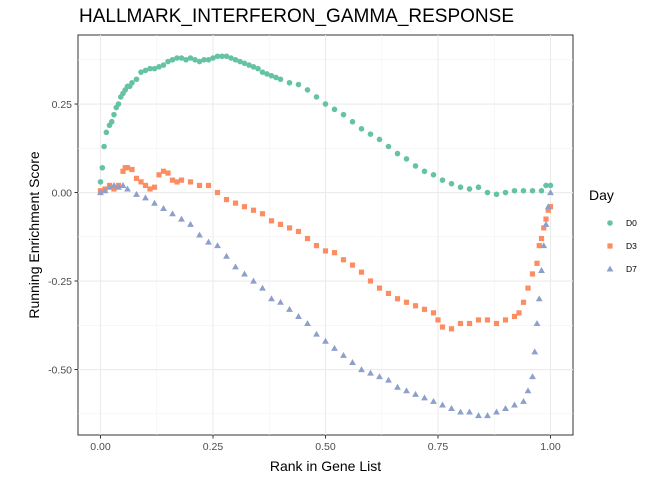  Describe the element at coordinates (34, 235) in the screenshot. I see `y-axis-title: Running Enrichment Score` at that location.